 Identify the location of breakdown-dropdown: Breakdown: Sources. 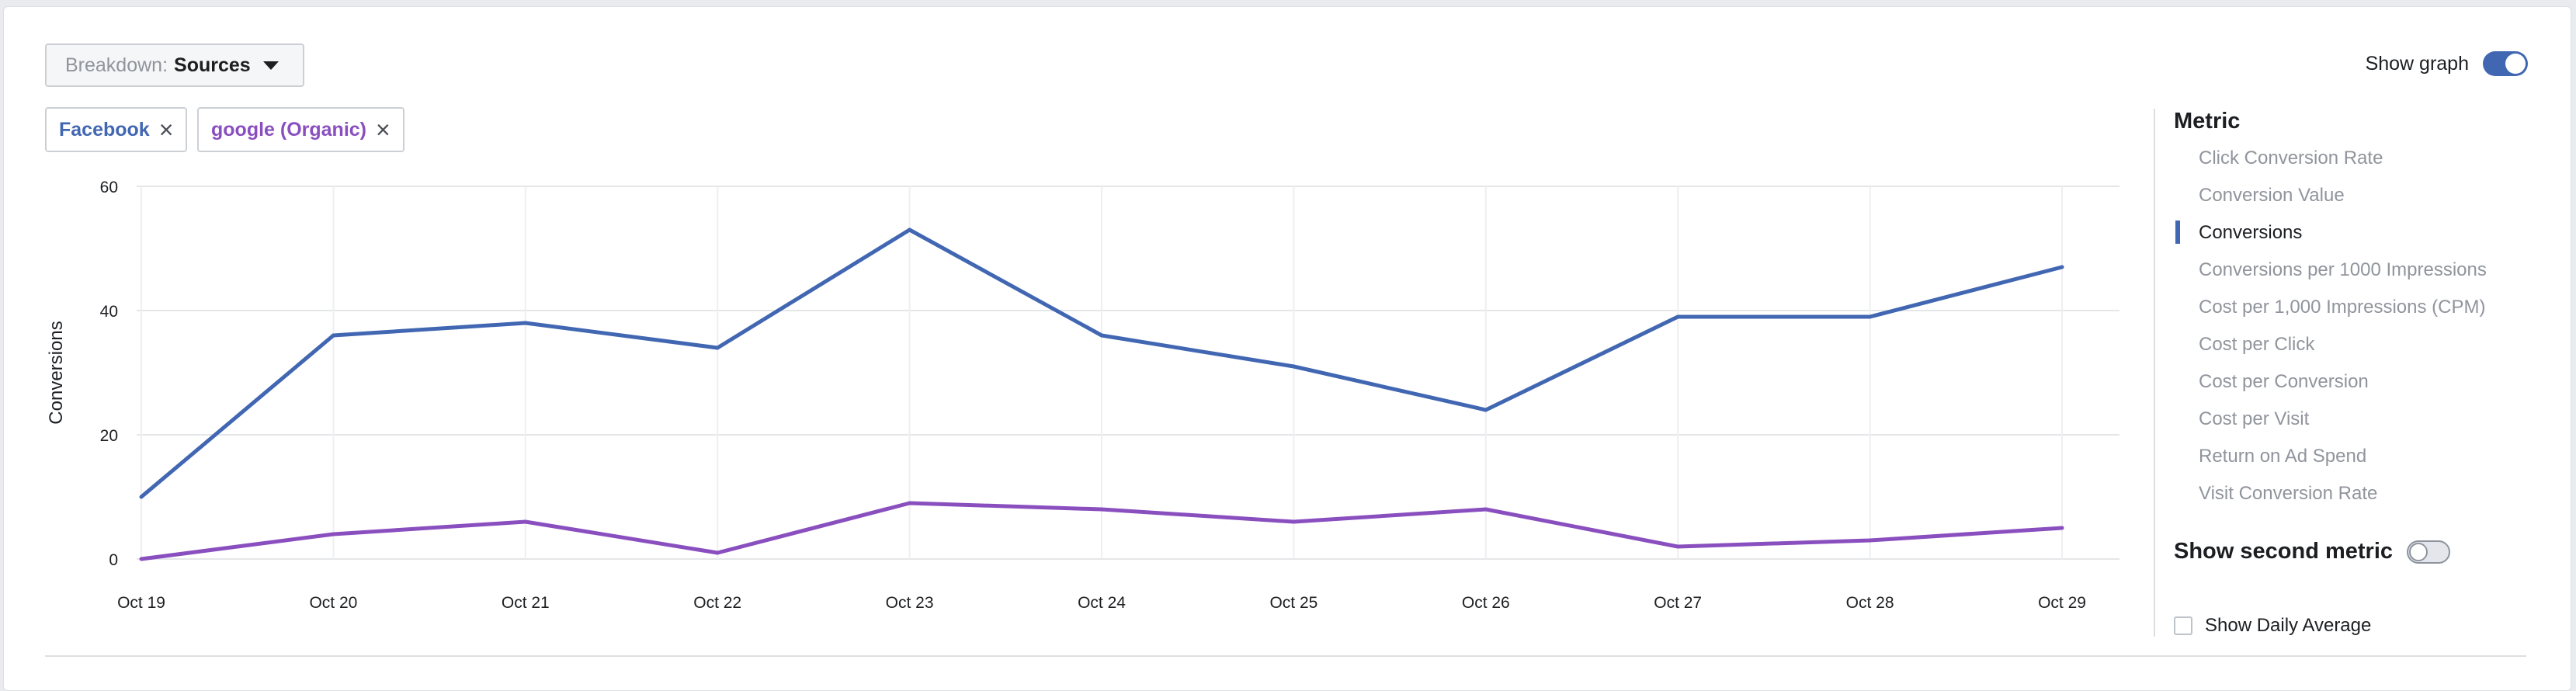
(174, 65).